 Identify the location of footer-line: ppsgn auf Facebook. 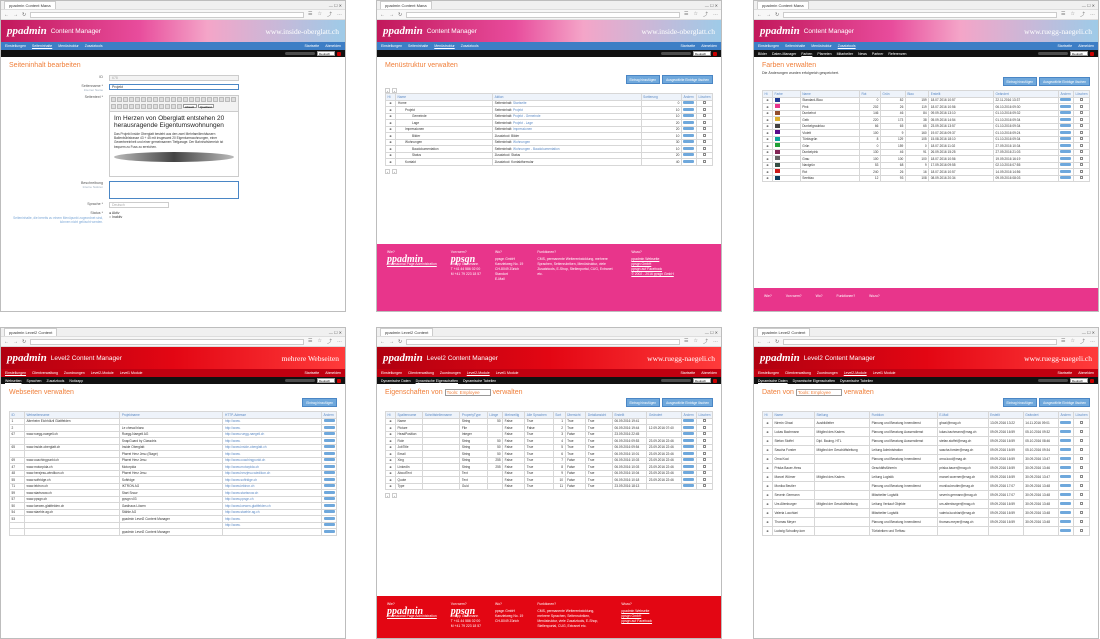
(637, 621).